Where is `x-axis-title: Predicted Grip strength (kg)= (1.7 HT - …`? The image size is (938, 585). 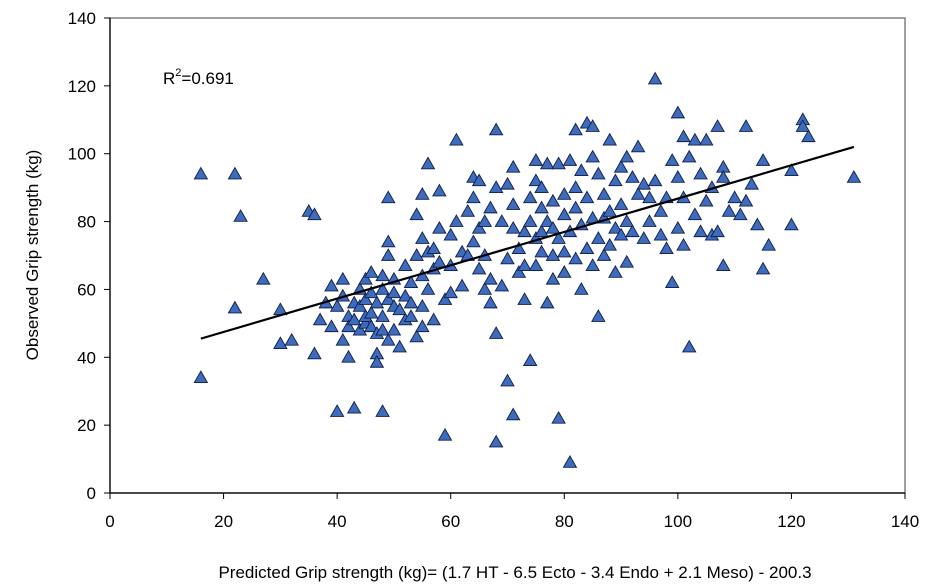 x-axis-title: Predicted Grip strength (kg)= (1.7 HT - … is located at coordinates (514, 572).